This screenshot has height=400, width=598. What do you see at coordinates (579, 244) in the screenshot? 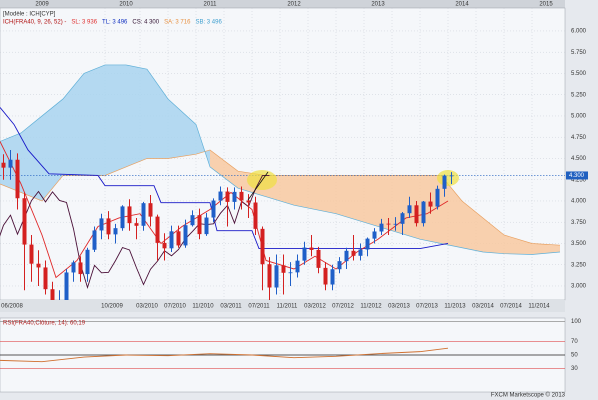
I see `y-tick-label: 3.500` at bounding box center [579, 244].